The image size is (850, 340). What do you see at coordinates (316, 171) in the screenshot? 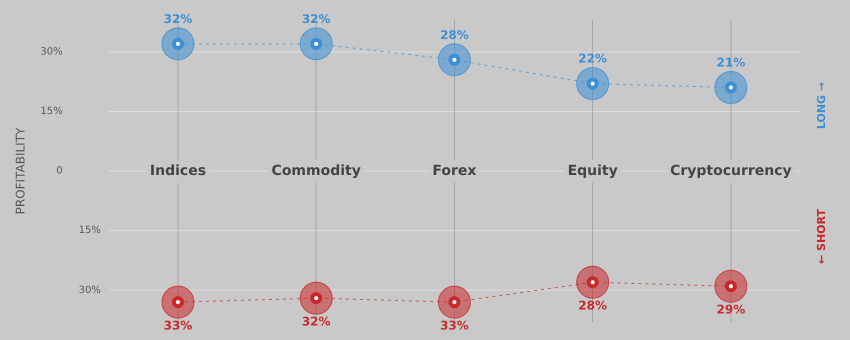
I see `x-tick-label: Commodity` at bounding box center [316, 171].